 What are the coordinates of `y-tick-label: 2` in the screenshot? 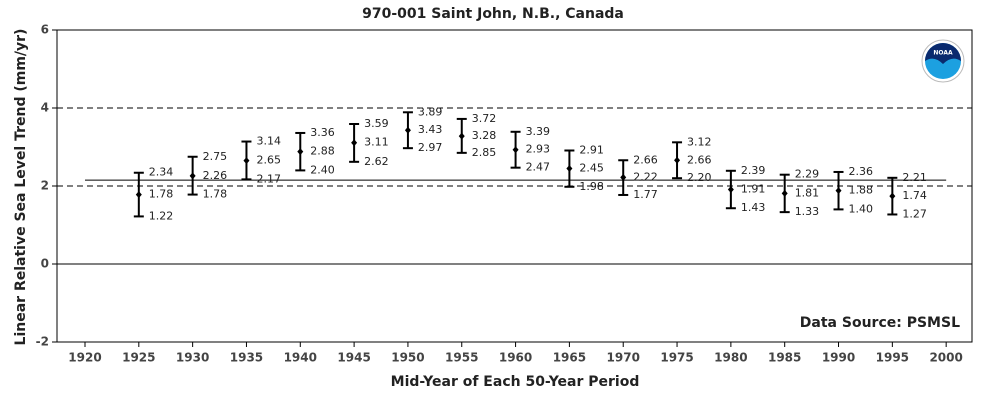 It's located at (45, 186).